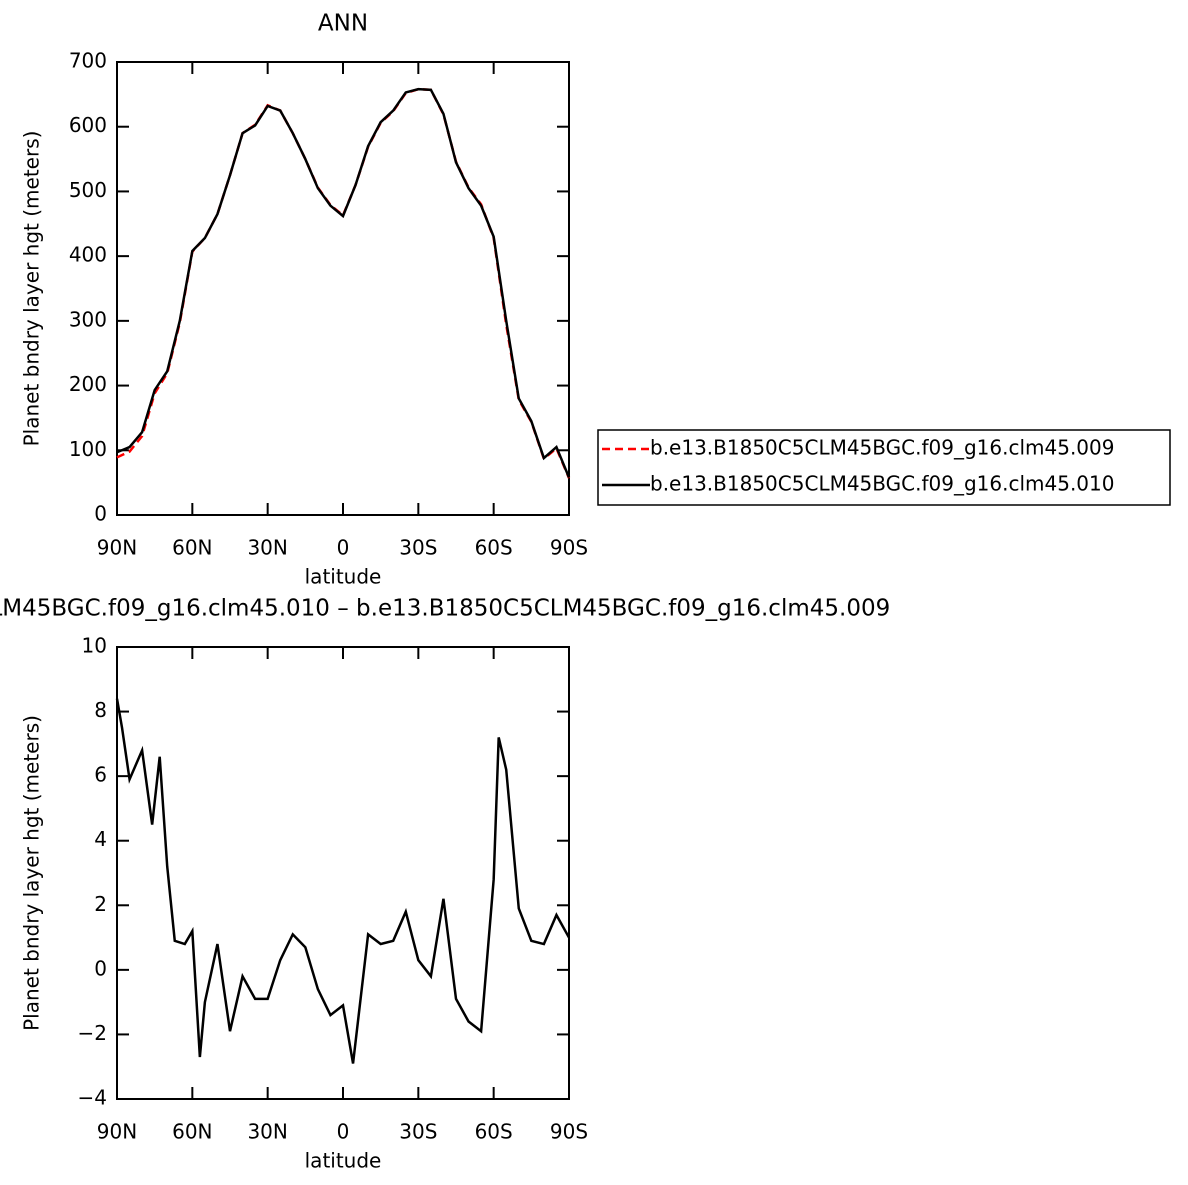  Describe the element at coordinates (92, 1098) in the screenshot. I see `y-tick-label: −4` at that location.